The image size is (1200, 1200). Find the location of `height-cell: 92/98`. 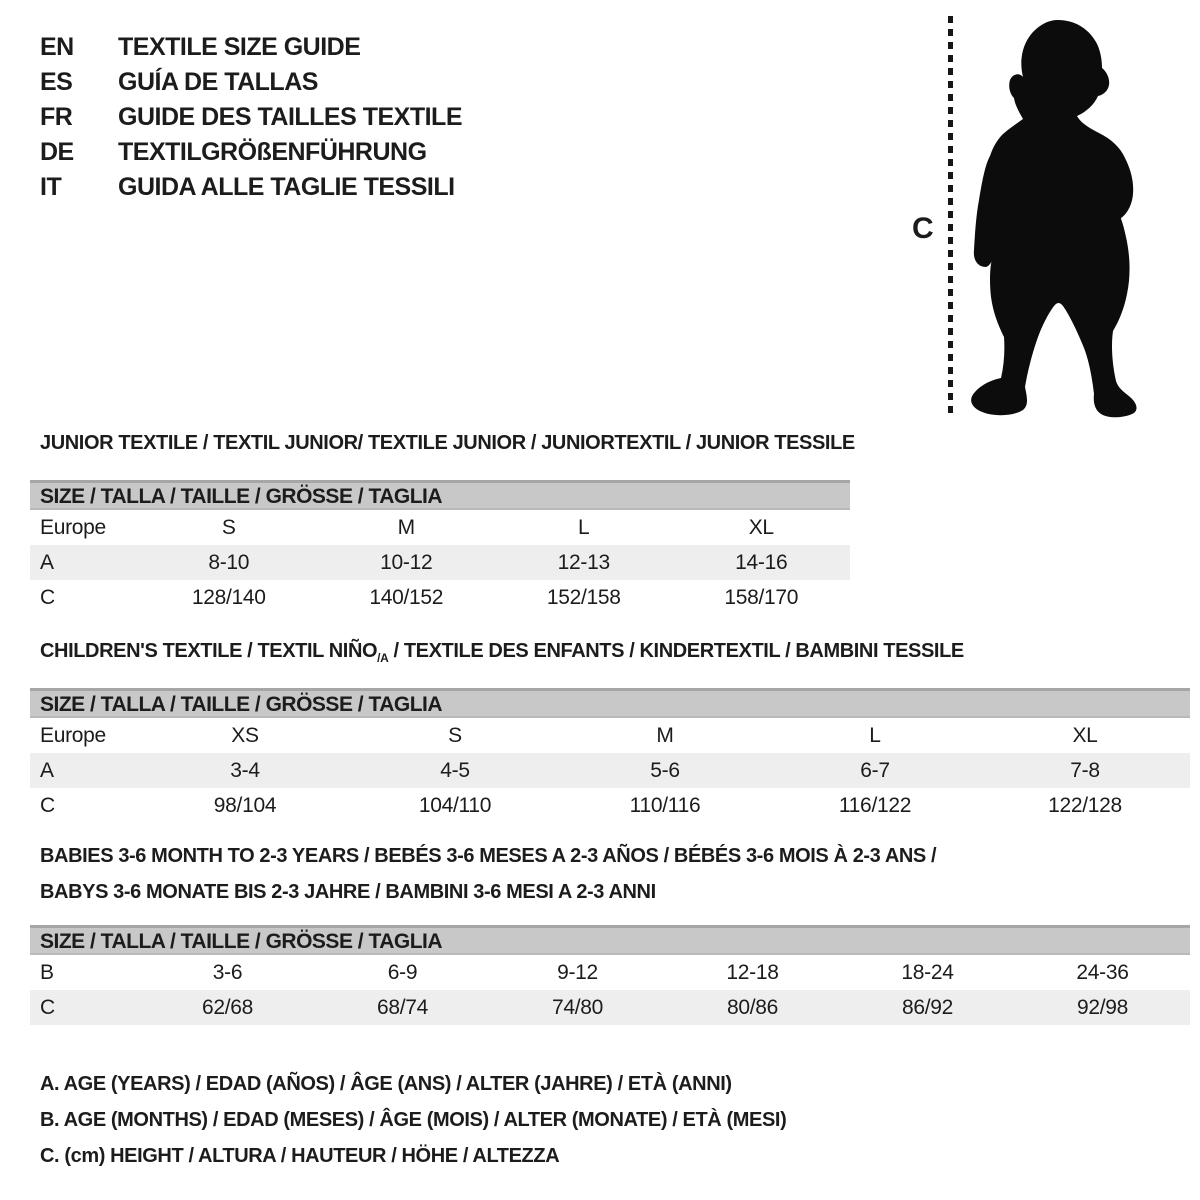

height-cell: 92/98 is located at coordinates (1102, 1007).